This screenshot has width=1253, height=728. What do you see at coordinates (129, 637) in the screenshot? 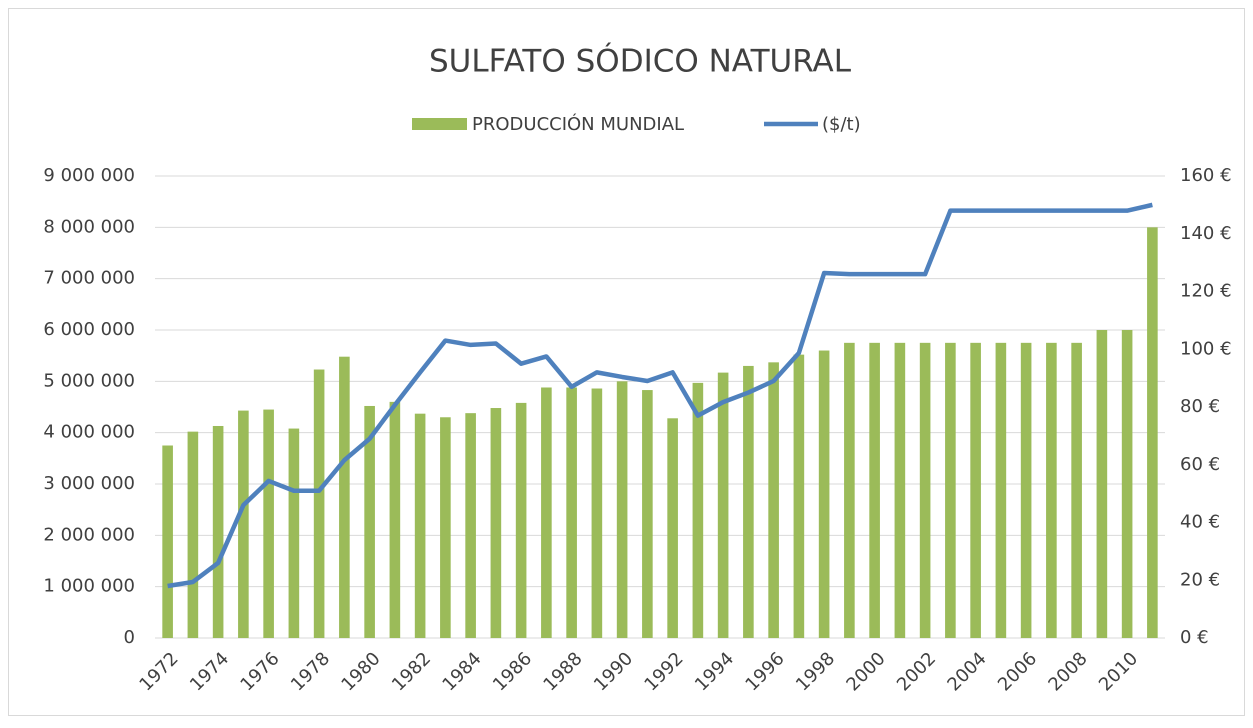
I see `y-tick-label: 0` at bounding box center [129, 637].